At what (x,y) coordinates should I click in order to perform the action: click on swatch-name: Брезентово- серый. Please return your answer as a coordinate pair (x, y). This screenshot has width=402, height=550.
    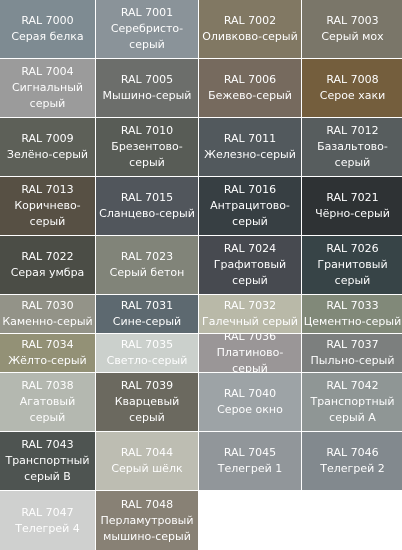
    Looking at the image, I should click on (147, 154).